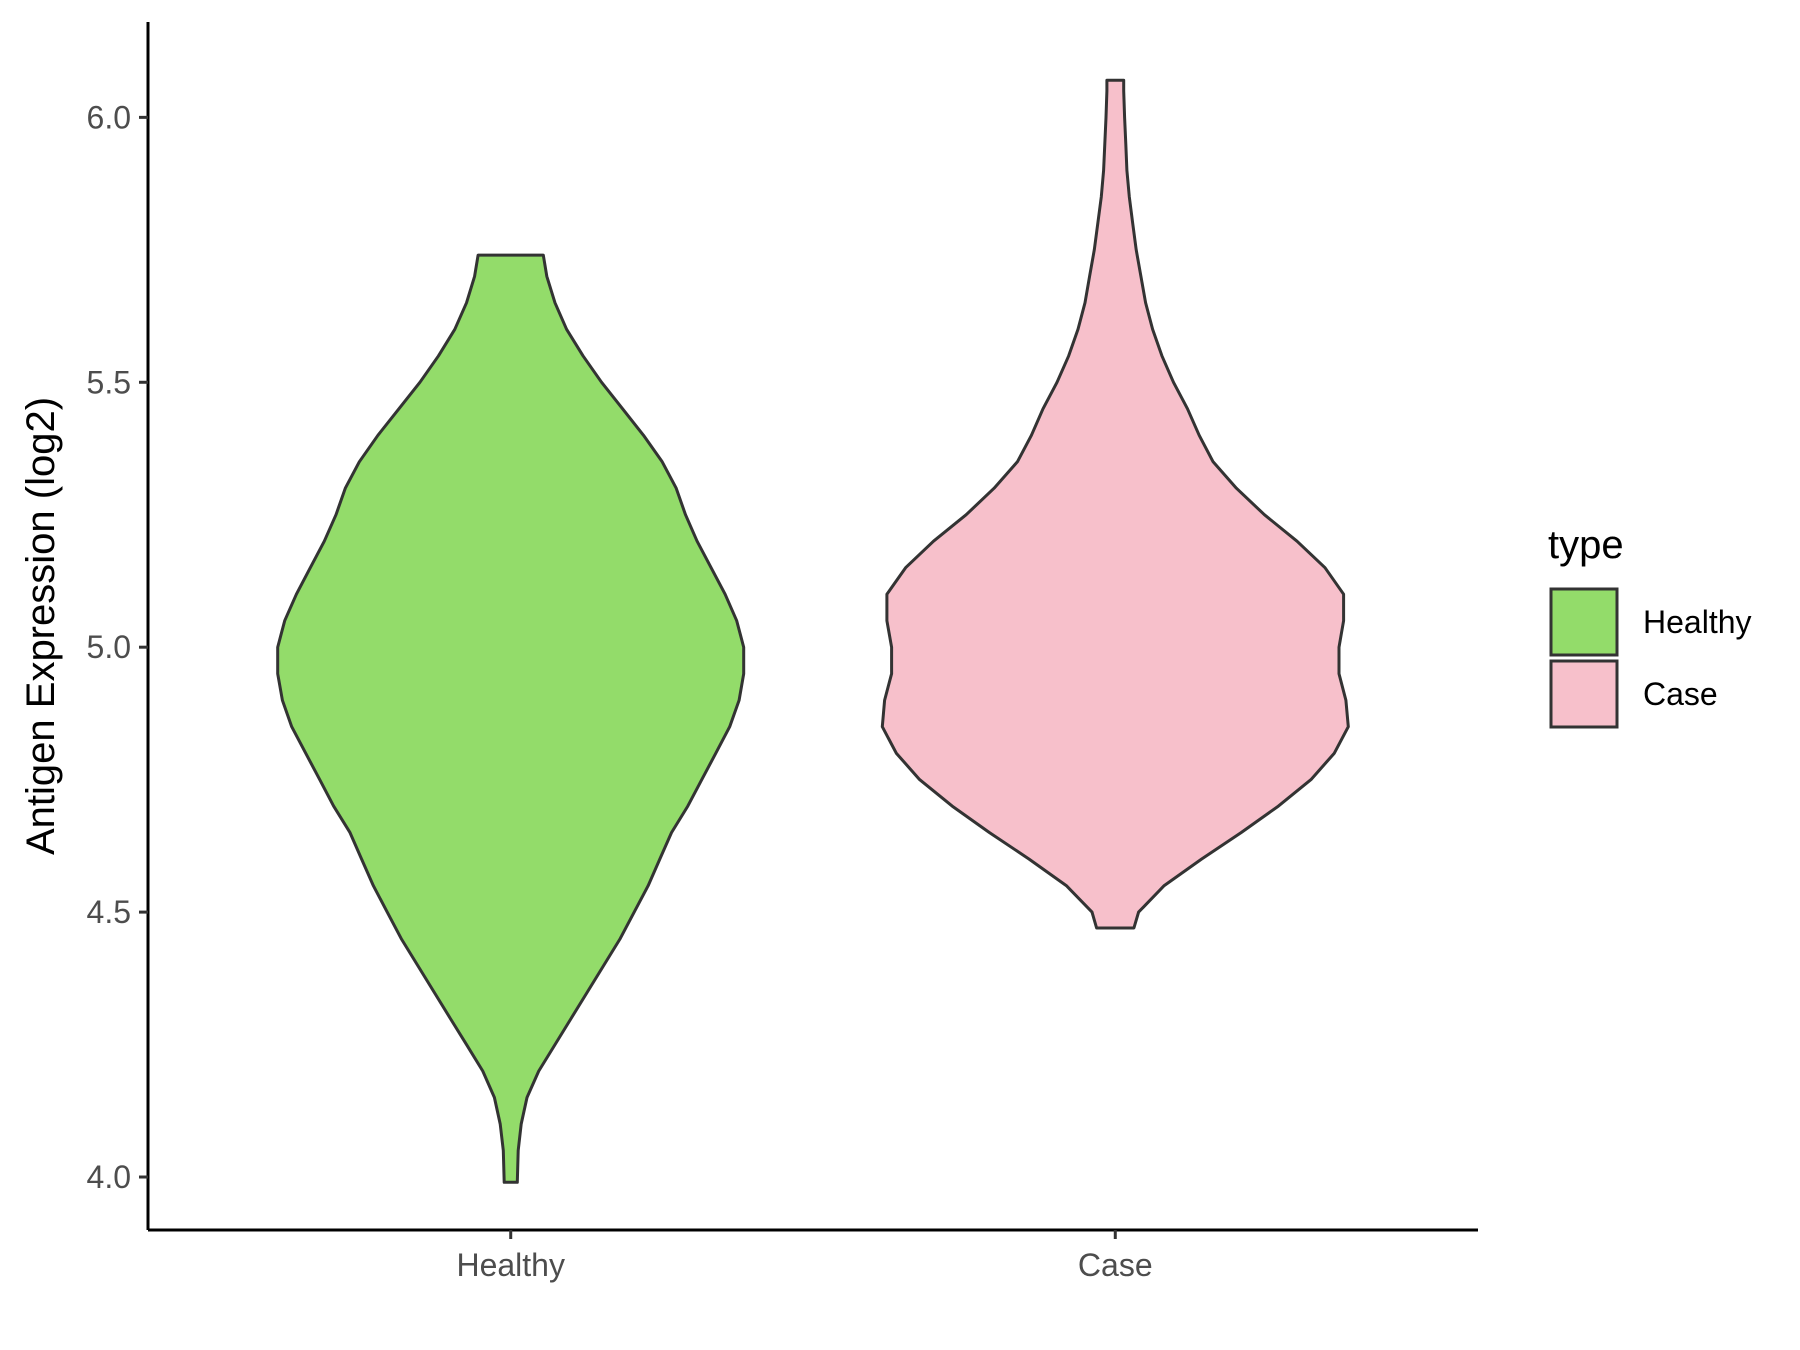 Image resolution: width=1800 pixels, height=1350 pixels. Describe the element at coordinates (1680, 694) in the screenshot. I see `legend-label-case: Case` at that location.